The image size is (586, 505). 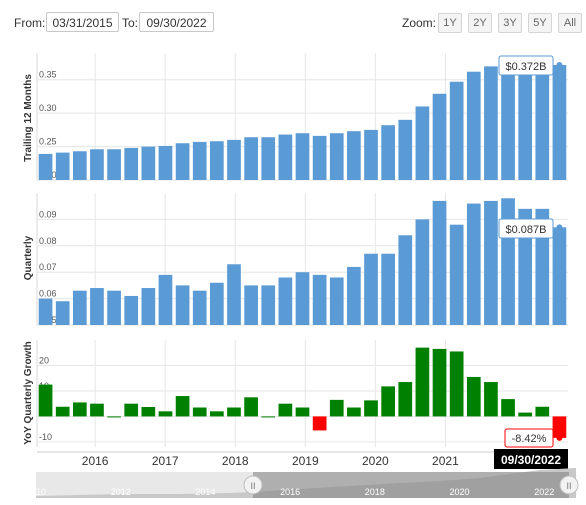 I want to click on last-point-marker, so click(x=559, y=227).